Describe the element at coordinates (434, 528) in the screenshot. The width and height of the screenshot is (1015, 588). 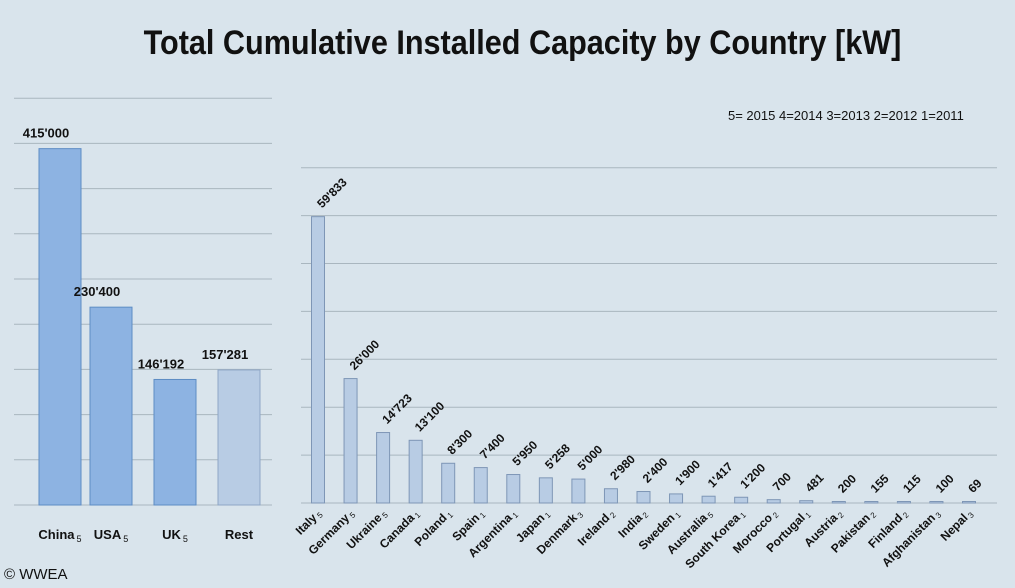
I see `category-label: Poland1` at that location.